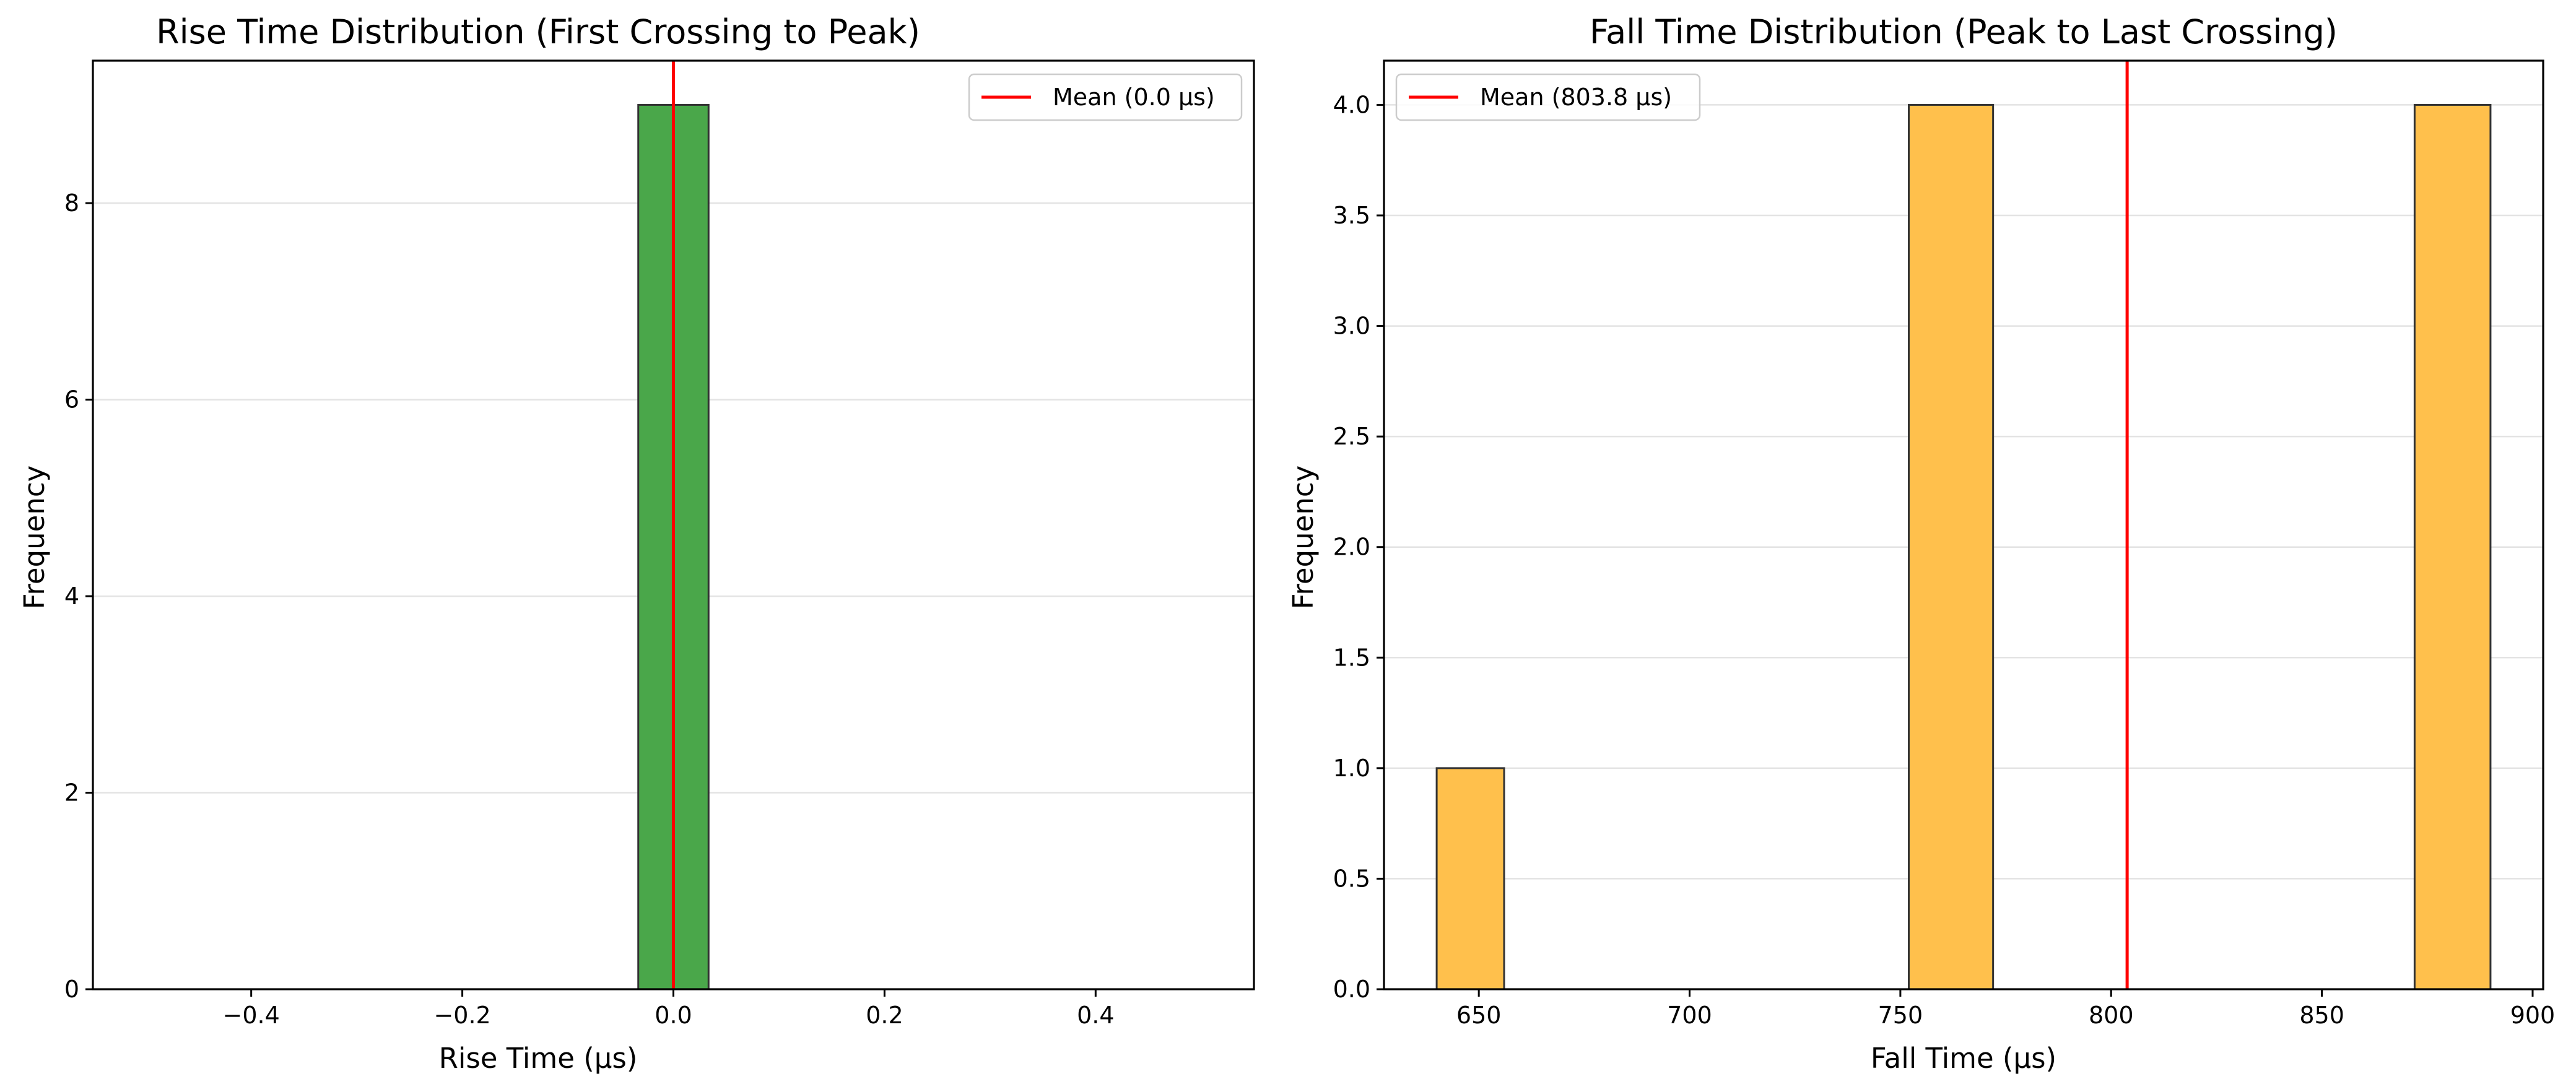  What do you see at coordinates (1134, 97) in the screenshot?
I see `legend-mean-label: Mean (0.0 µs)` at bounding box center [1134, 97].